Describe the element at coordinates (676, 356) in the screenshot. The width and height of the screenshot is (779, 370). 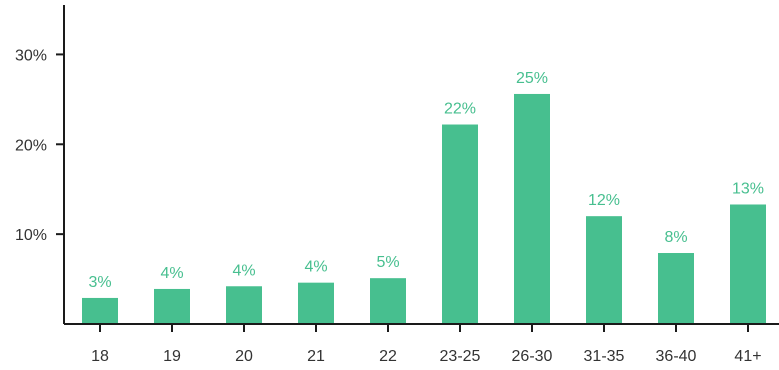
I see `x-tick-label: 36-40` at that location.